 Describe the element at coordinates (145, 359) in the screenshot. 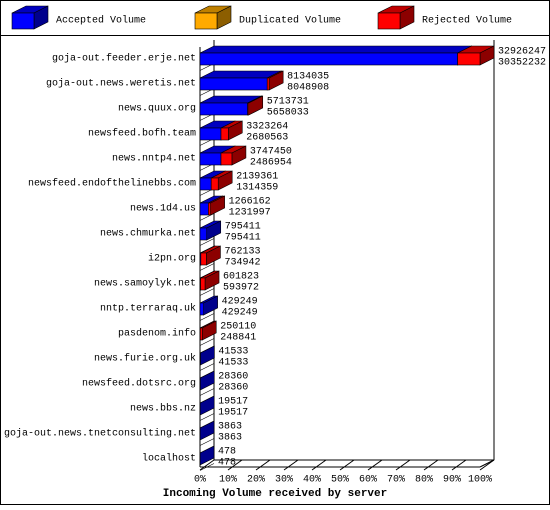

I see `y-tick-label: news.furie.org.uk` at that location.